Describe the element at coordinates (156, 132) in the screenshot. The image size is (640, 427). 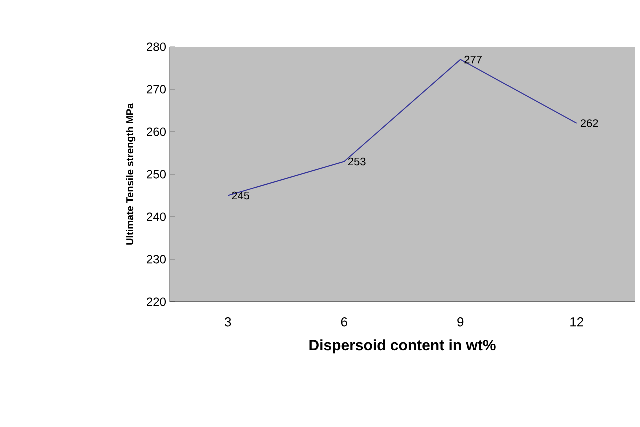
I see `y-tick-label: 260` at that location.